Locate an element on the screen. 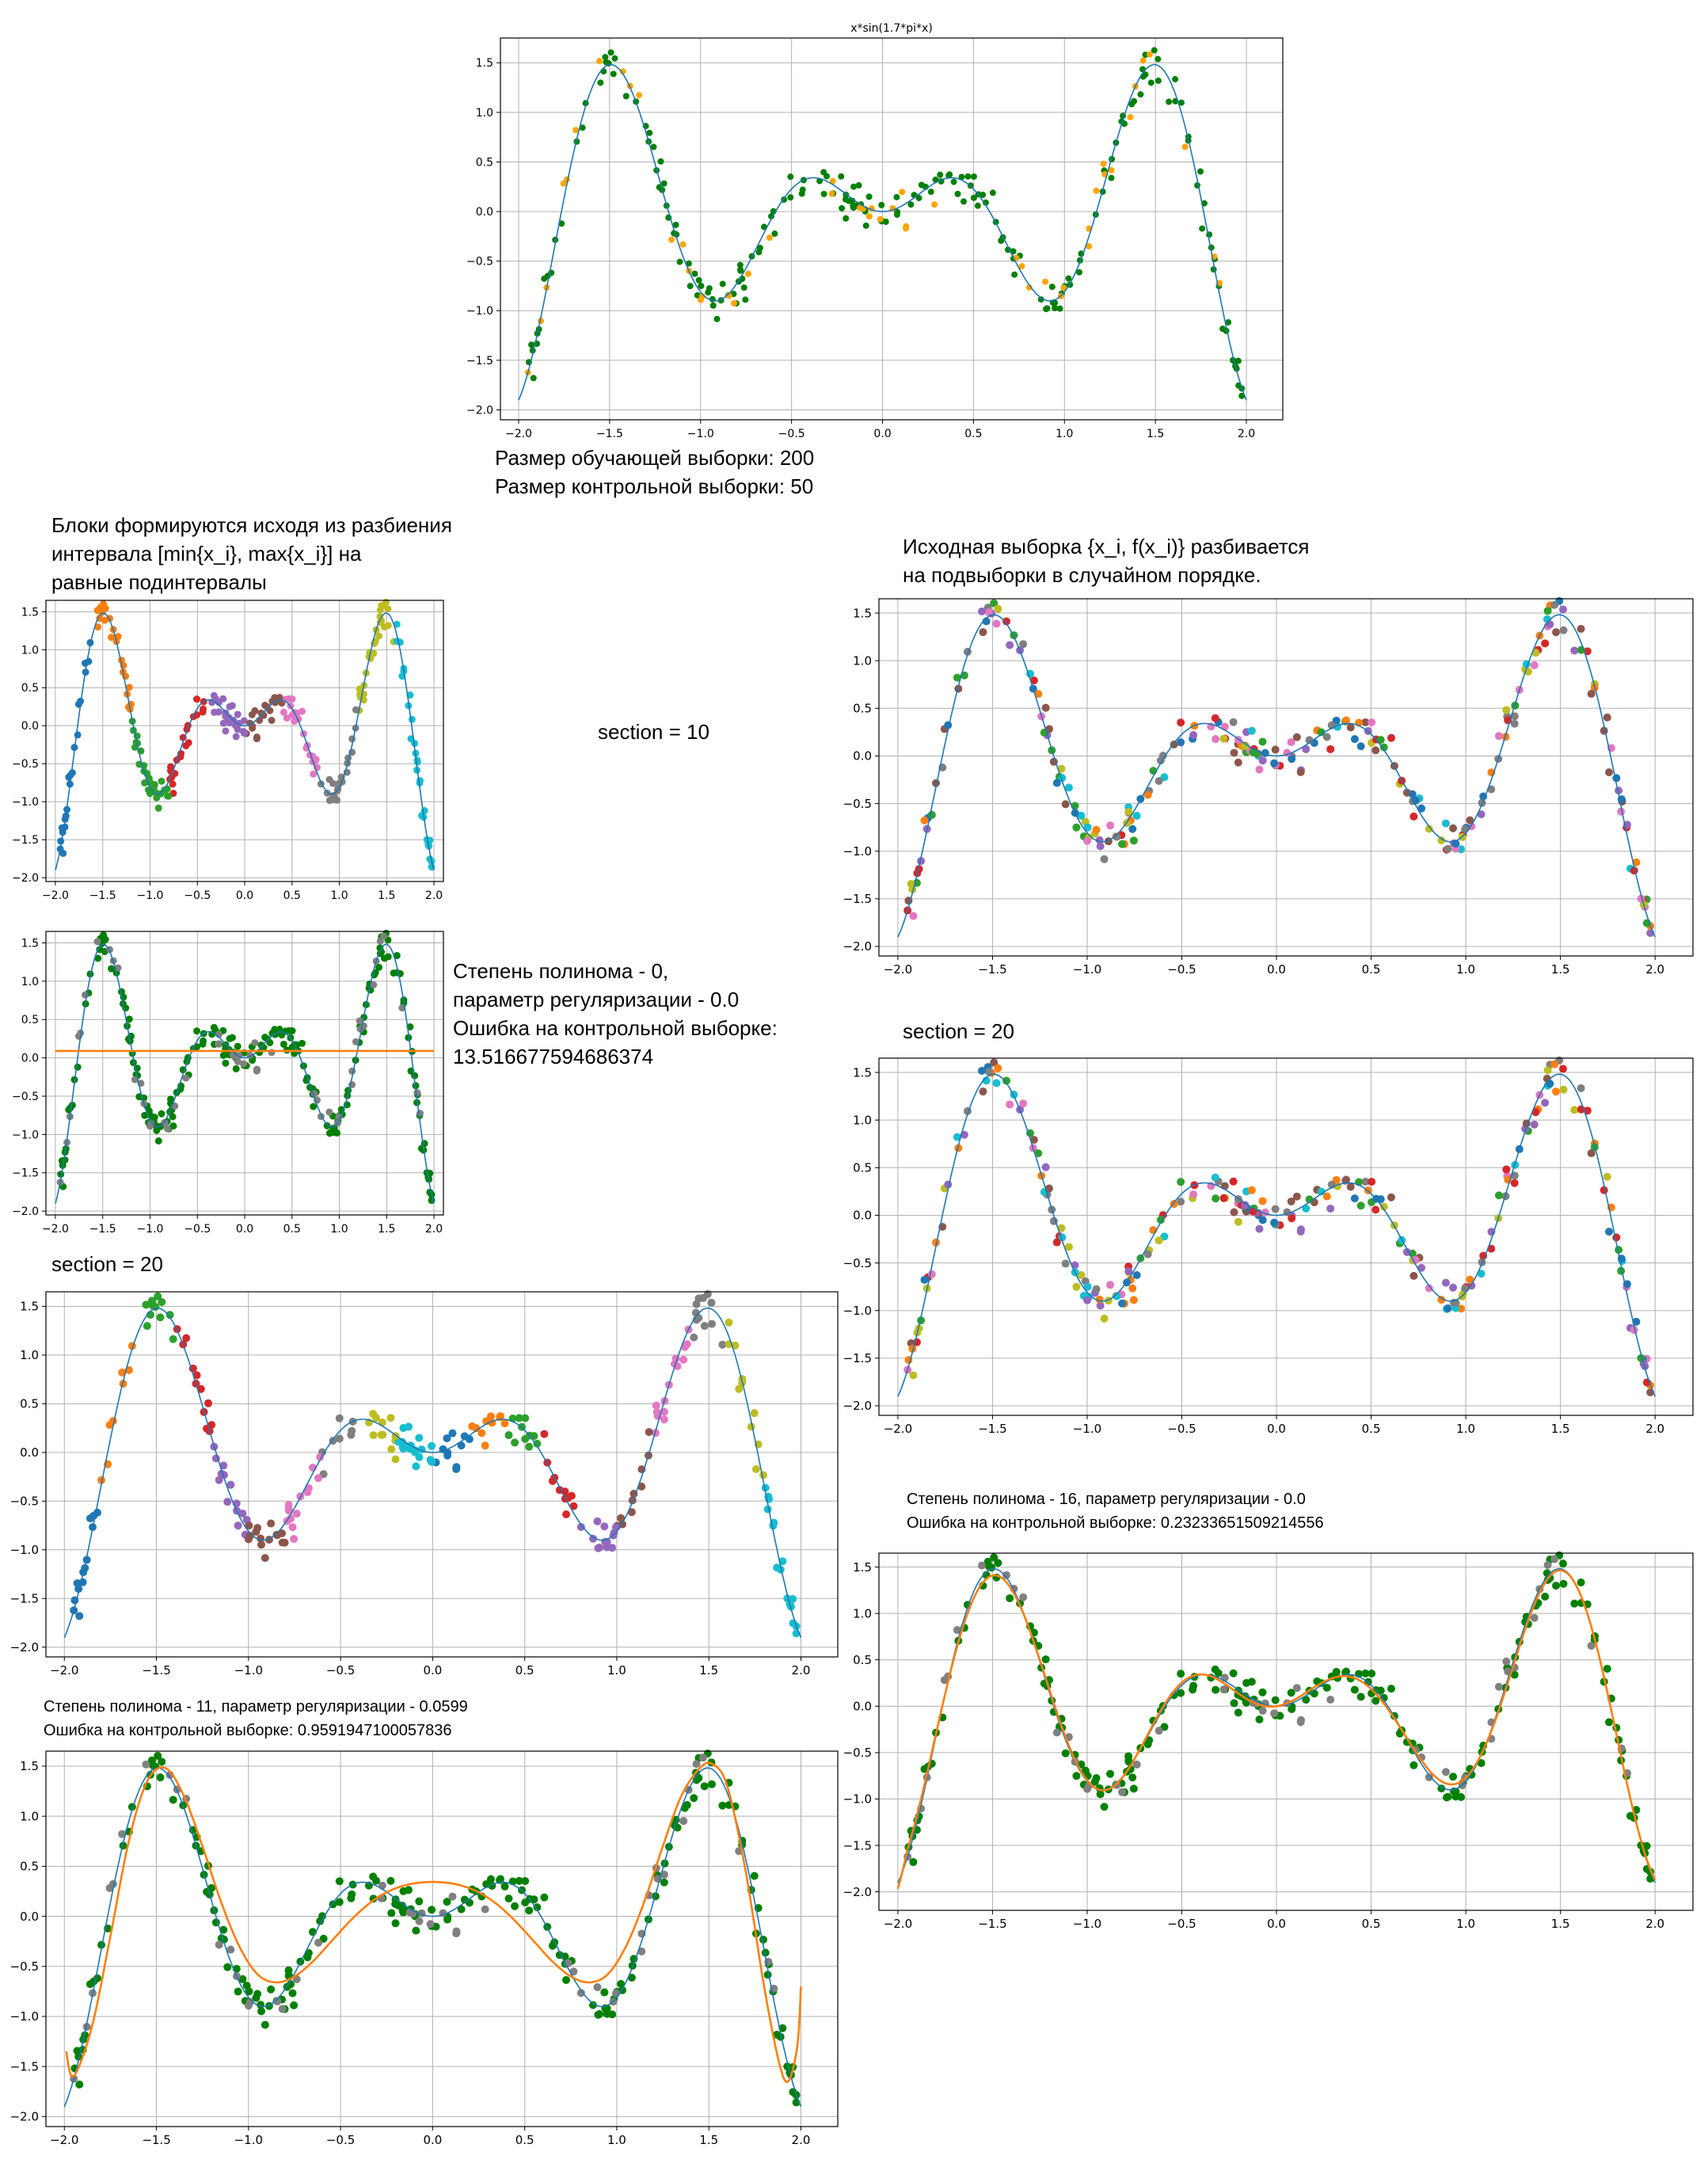 The image size is (1708, 2163). x-tick-label: −2.0 is located at coordinates (898, 1429).